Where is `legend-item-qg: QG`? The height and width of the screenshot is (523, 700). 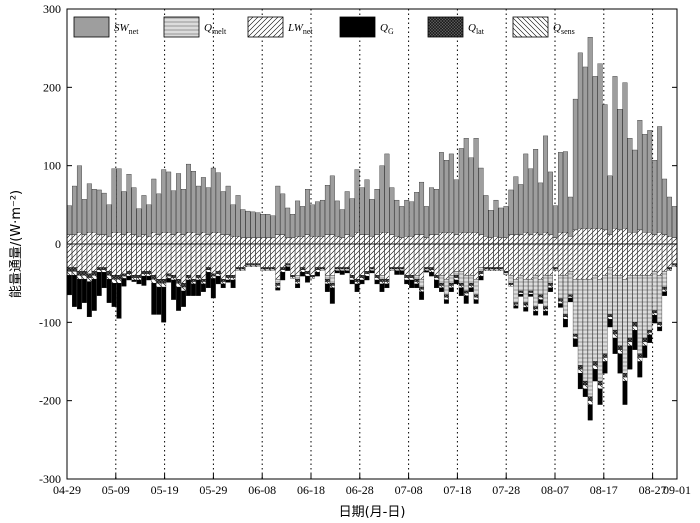
legend-item-qg: QG is located at coordinates (366, 27).